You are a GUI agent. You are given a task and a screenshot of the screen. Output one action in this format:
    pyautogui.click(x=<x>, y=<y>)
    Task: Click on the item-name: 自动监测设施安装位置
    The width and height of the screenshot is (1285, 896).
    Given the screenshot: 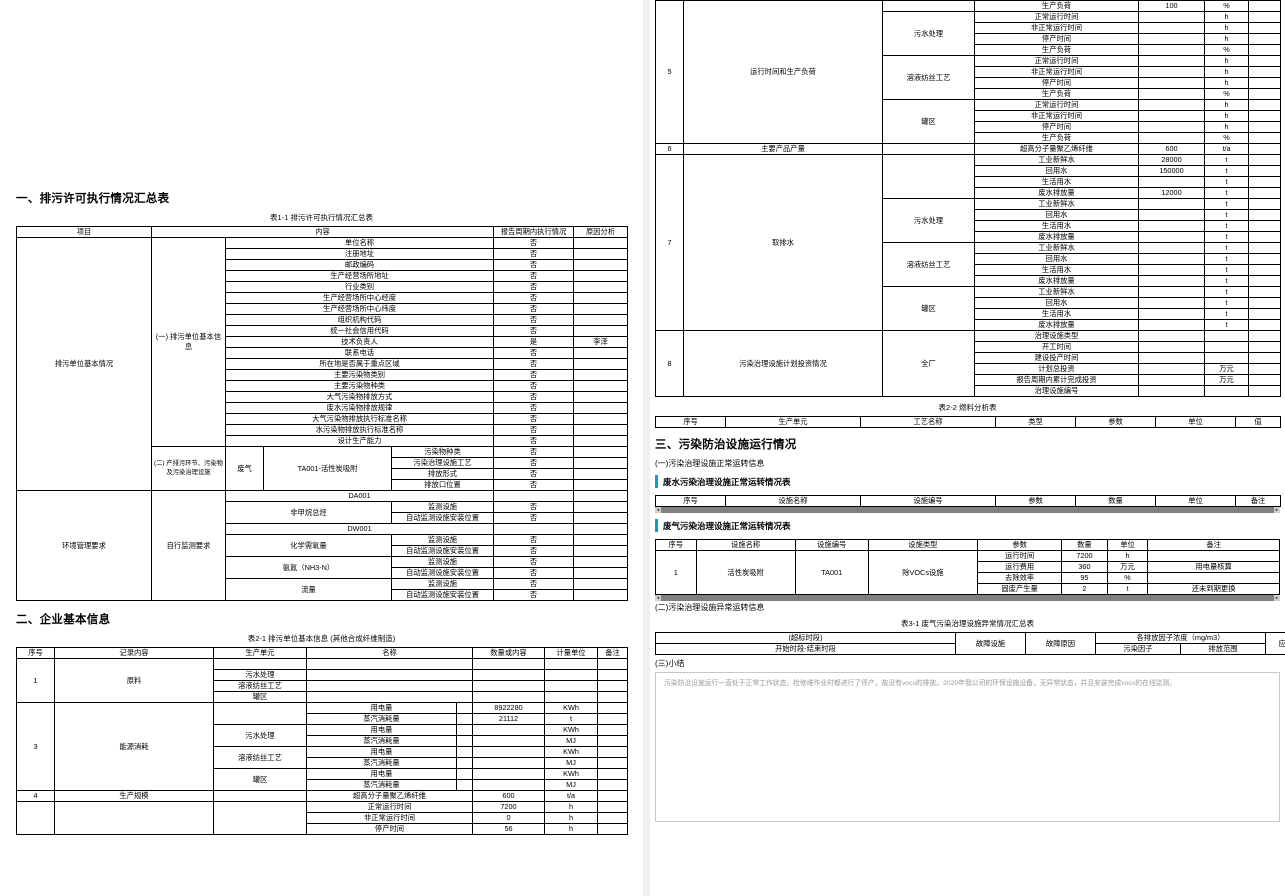 What is the action you would take?
    pyautogui.click(x=442, y=573)
    